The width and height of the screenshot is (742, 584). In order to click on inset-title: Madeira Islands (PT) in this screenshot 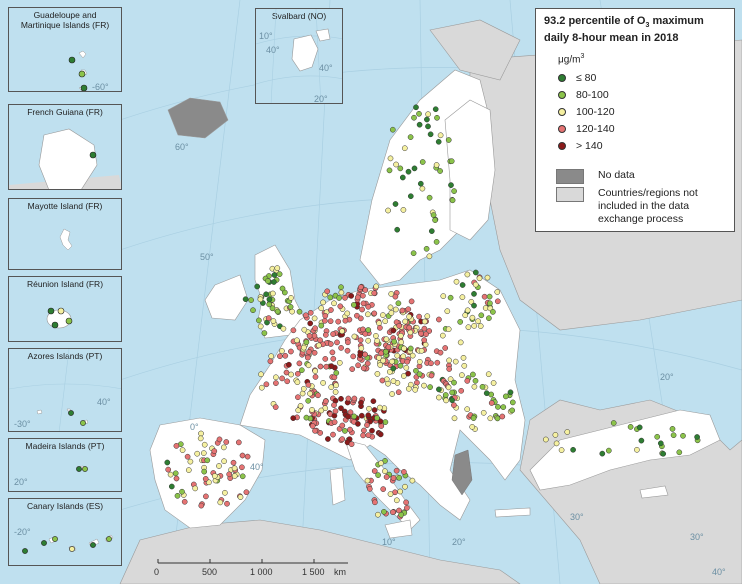, I will do `click(65, 446)`.